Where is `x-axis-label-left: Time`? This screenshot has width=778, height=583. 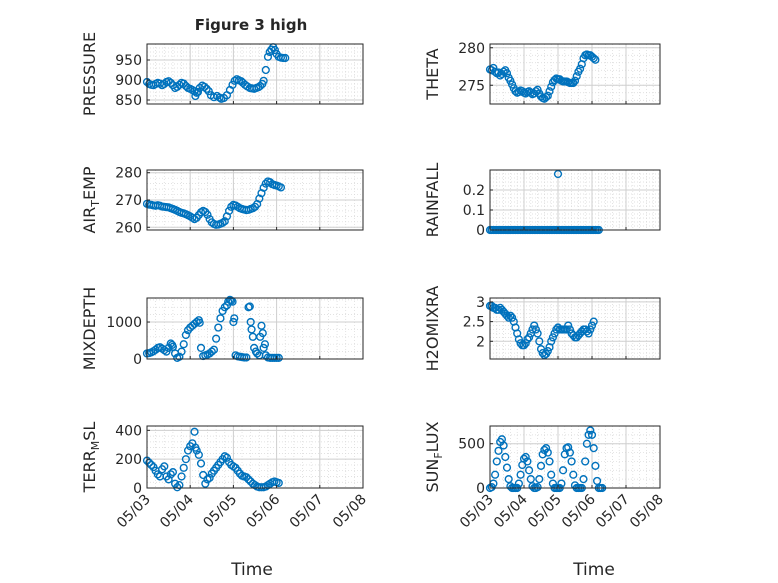
x-axis-label-left: Time is located at coordinates (251, 570).